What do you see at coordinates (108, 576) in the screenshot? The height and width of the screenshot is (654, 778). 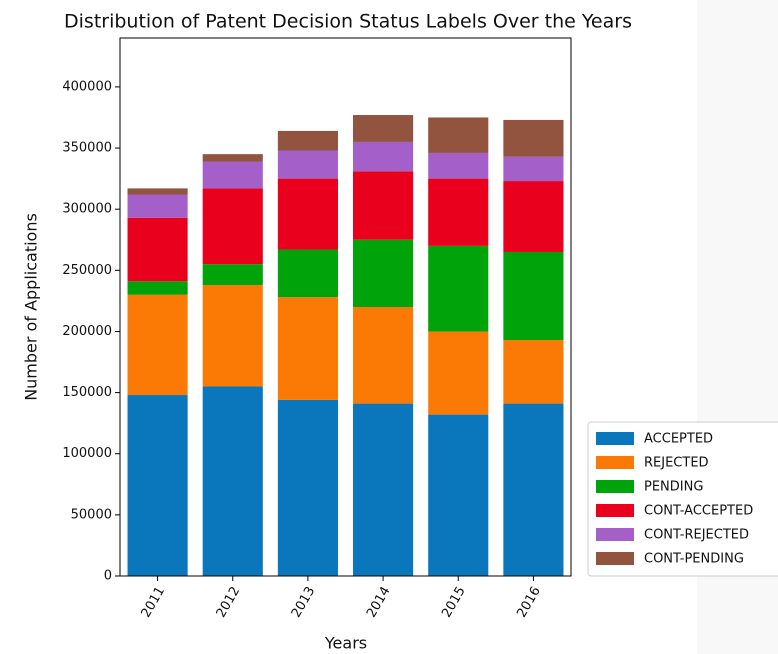 I see `y-tick-label: 0` at bounding box center [108, 576].